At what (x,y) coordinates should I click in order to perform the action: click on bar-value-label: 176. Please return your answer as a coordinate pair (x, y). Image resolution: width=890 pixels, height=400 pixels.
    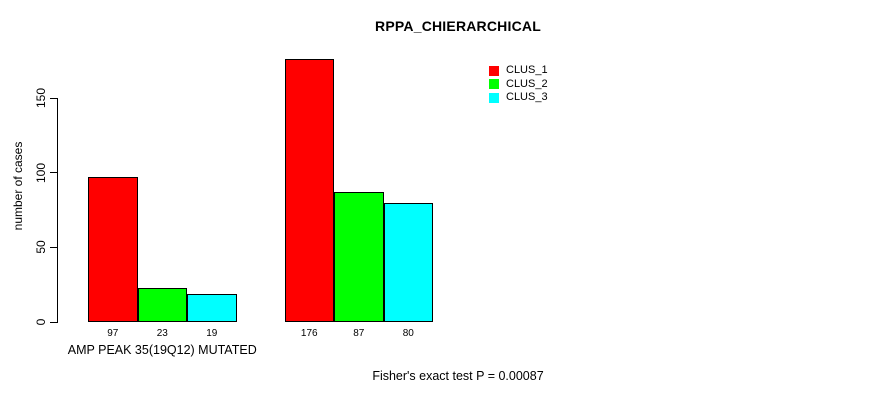
    Looking at the image, I should click on (309, 333).